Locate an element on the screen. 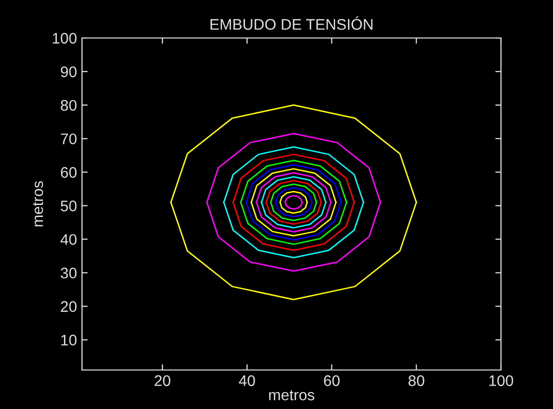 The width and height of the screenshot is (553, 409). y-tick-label: 100 is located at coordinates (64, 38).